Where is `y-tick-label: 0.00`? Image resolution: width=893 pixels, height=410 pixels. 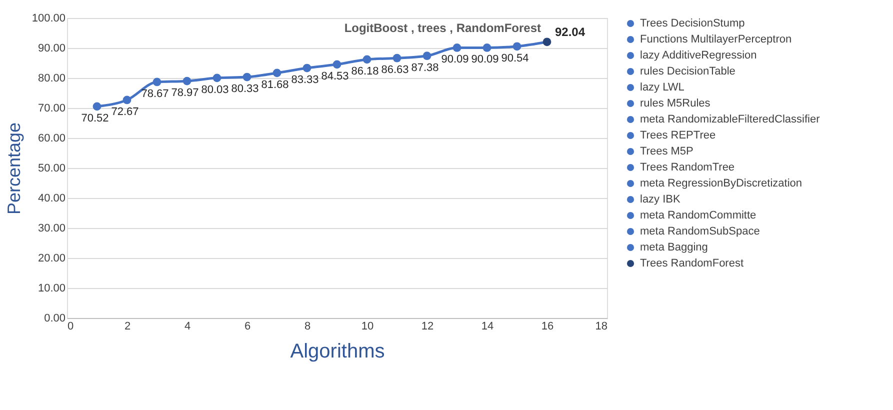
y-tick-label: 0.00 is located at coordinates (55, 318).